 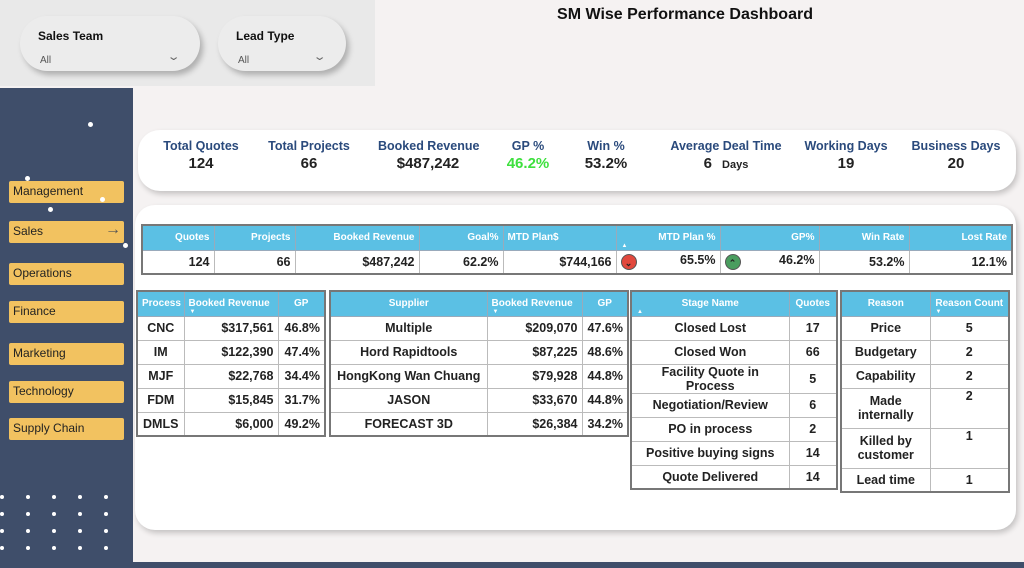 I want to click on cell-value: FORECAST 3D, so click(x=408, y=423).